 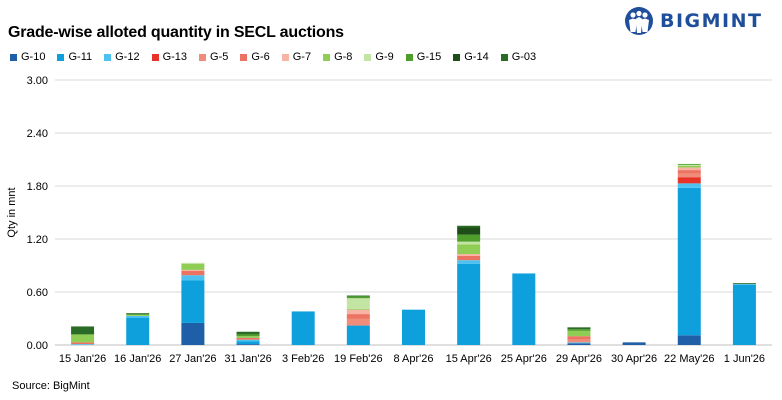 I want to click on legend-item: G-11, so click(x=74, y=57).